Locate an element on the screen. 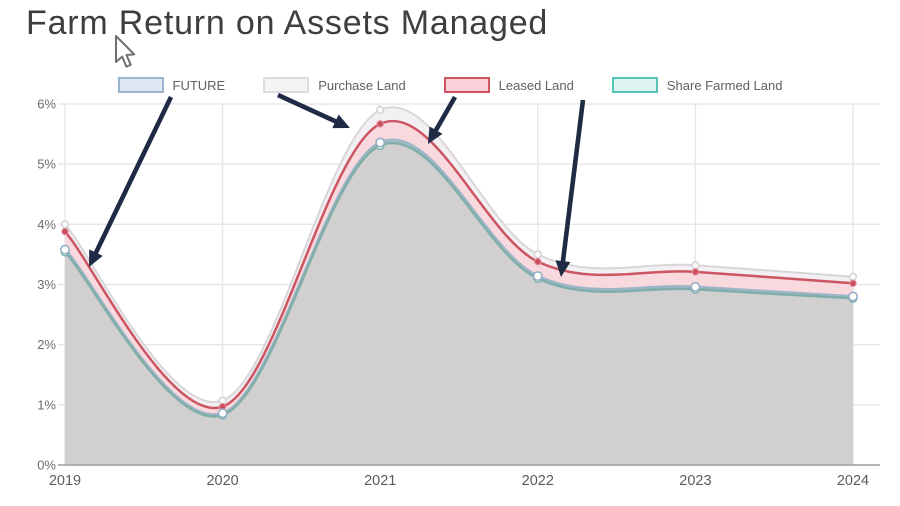  legend-label: Purchase Land is located at coordinates (362, 85).